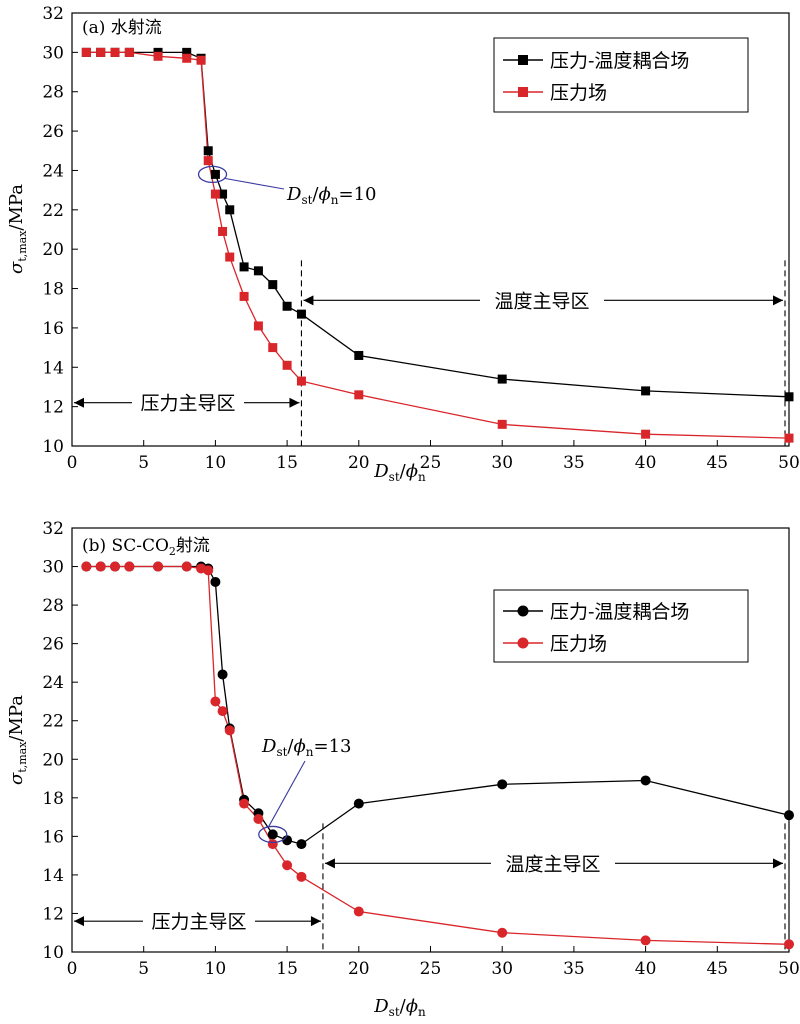 The width and height of the screenshot is (800, 1024). Describe the element at coordinates (543, 353) in the screenshot. I see `region-dividers` at that location.